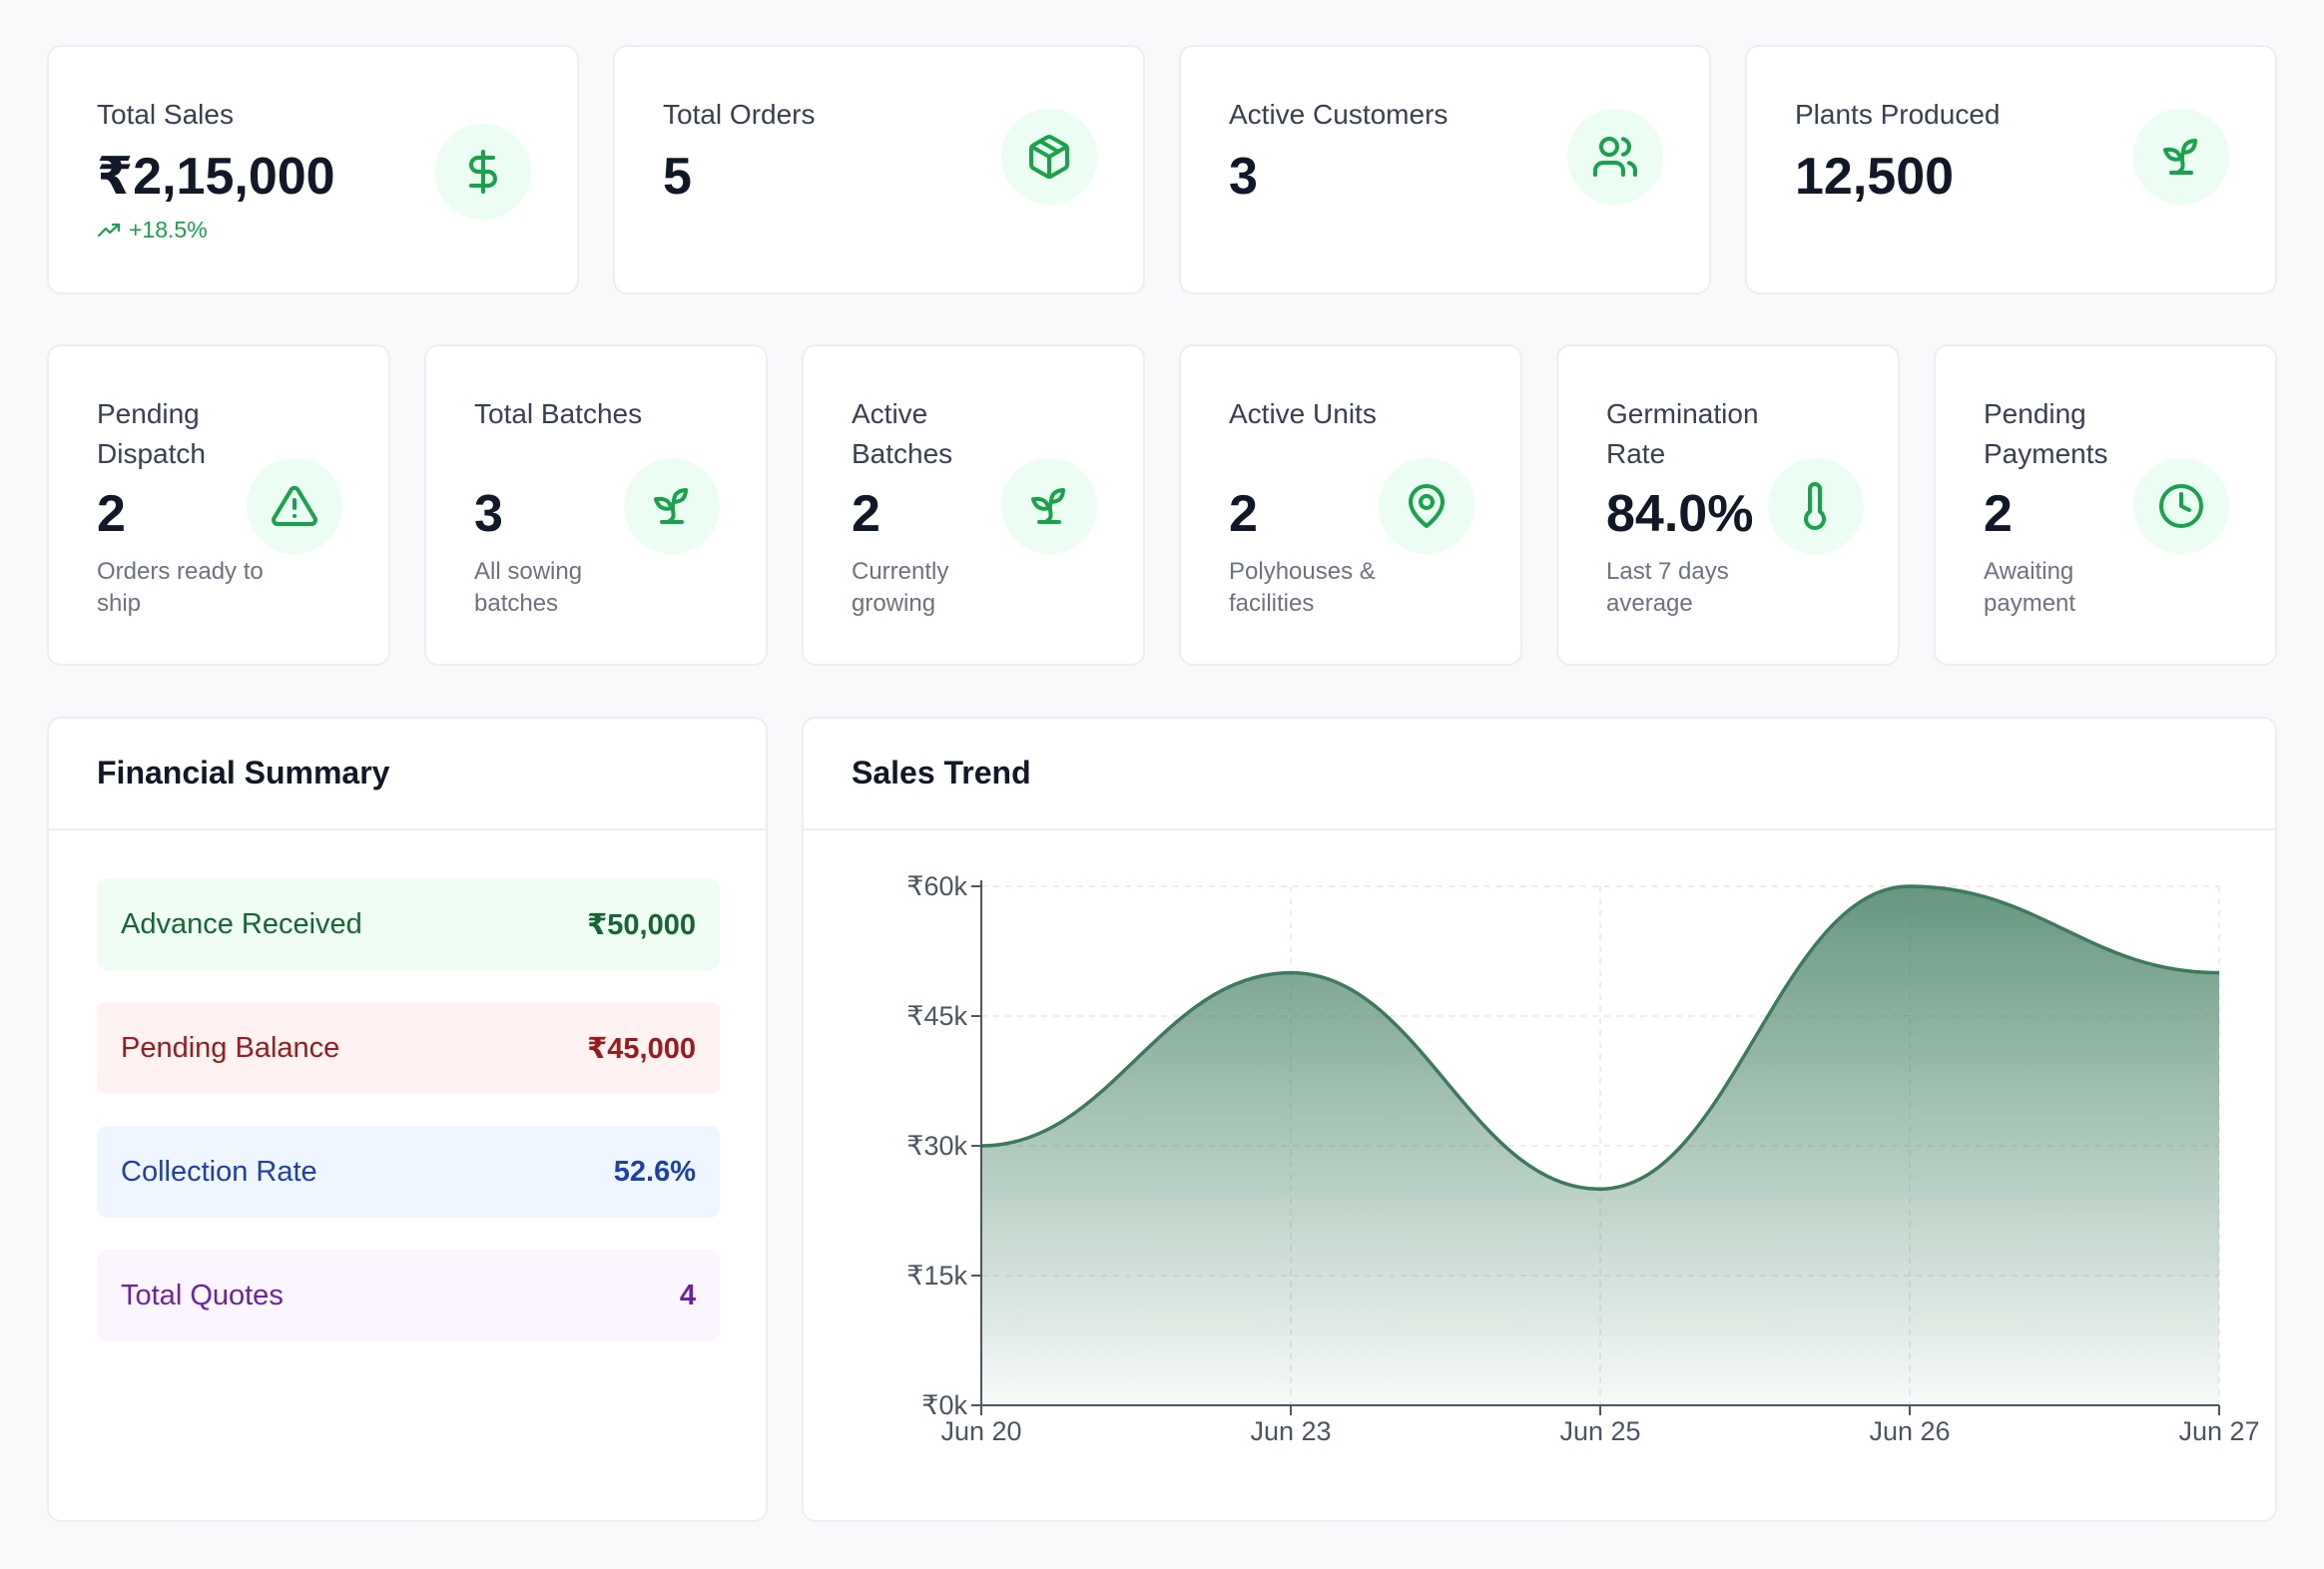  I want to click on financial-row-value: 52.6%, so click(655, 1171).